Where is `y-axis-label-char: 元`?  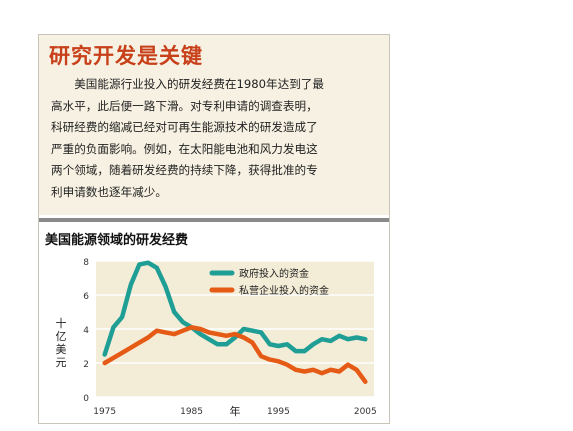
y-axis-label-char: 元 is located at coordinates (61, 362).